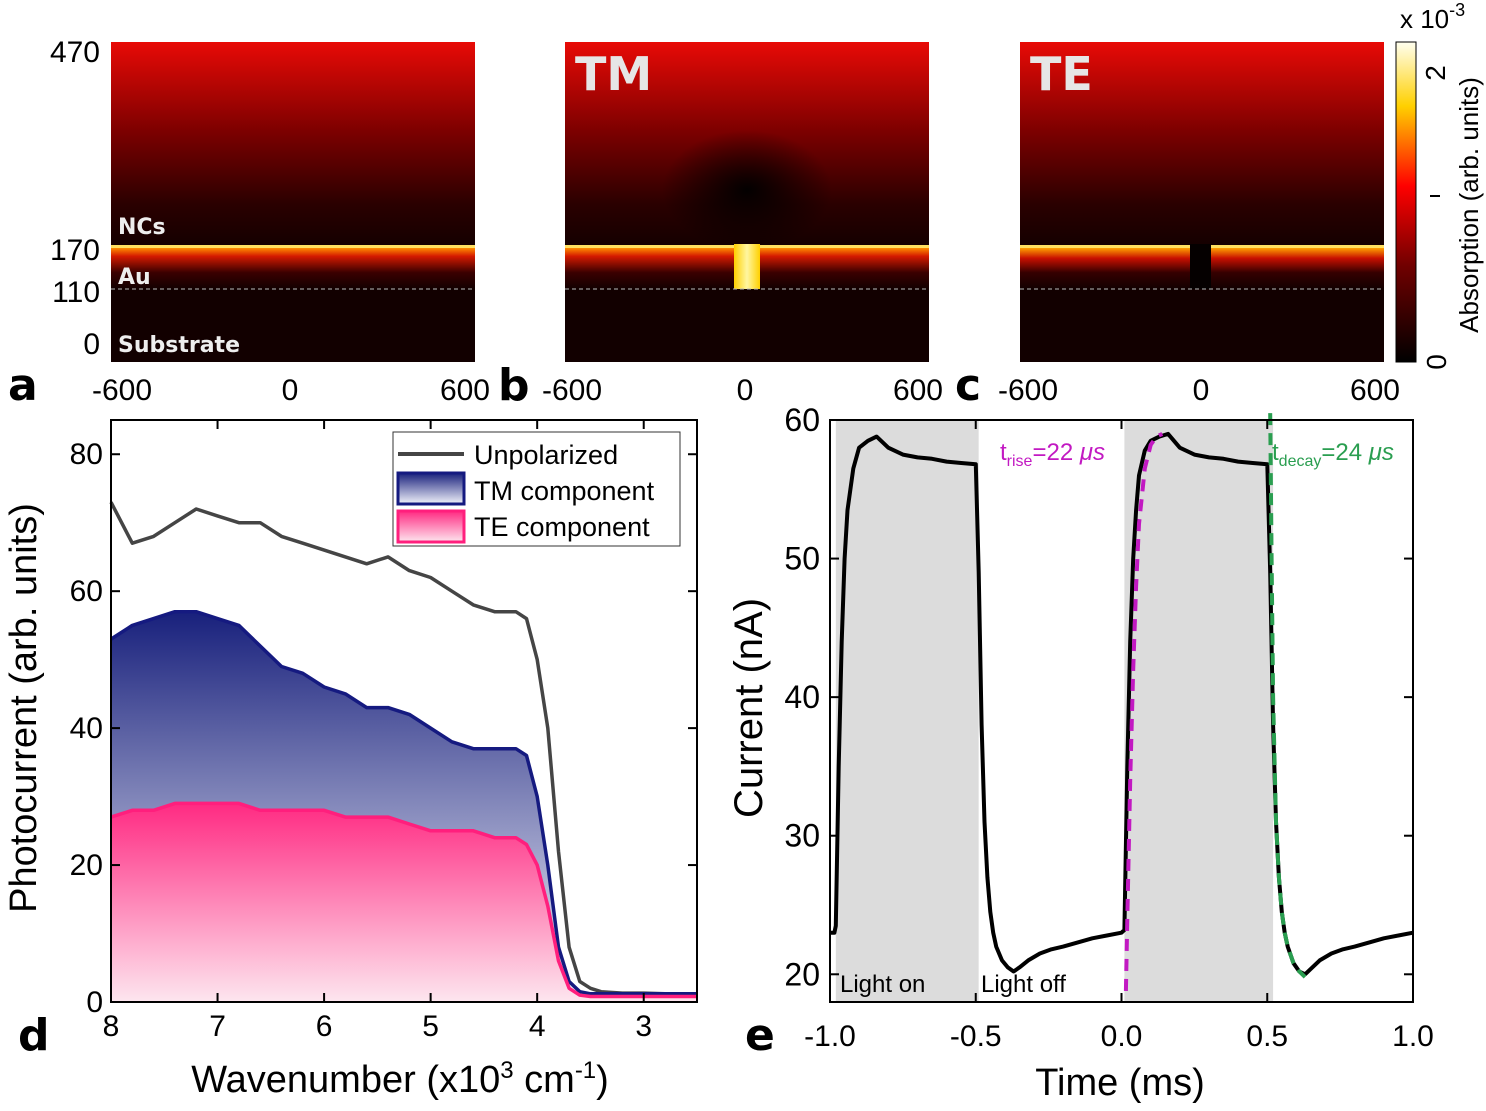  Describe the element at coordinates (1413, 1036) in the screenshot. I see `e-x-tick-label: 1.0` at that location.